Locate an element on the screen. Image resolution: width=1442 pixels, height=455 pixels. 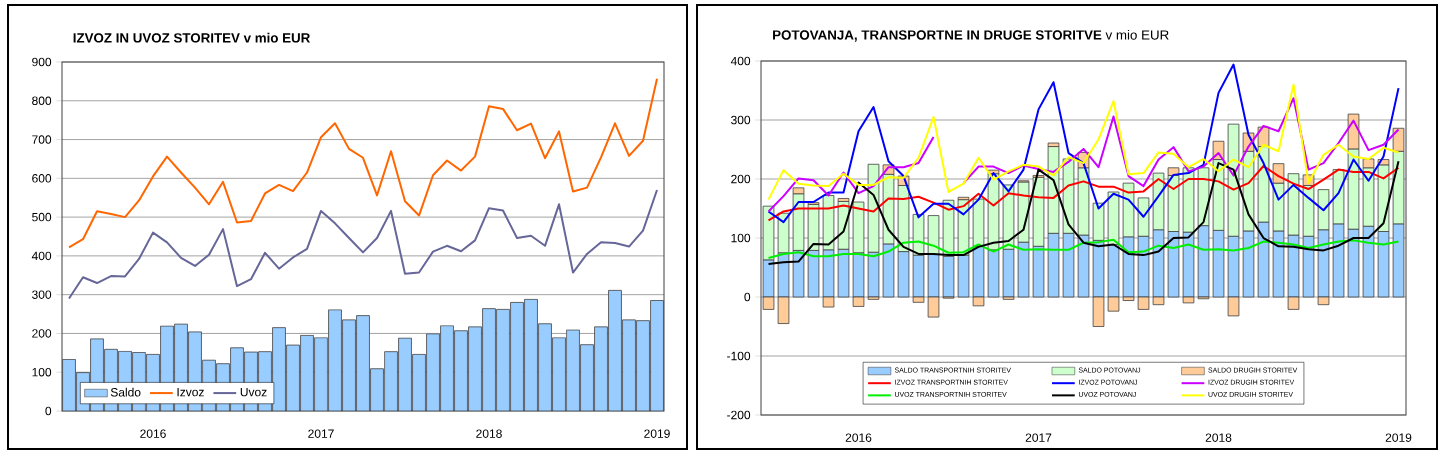
y-tick-label: 600 is located at coordinates (42, 178).